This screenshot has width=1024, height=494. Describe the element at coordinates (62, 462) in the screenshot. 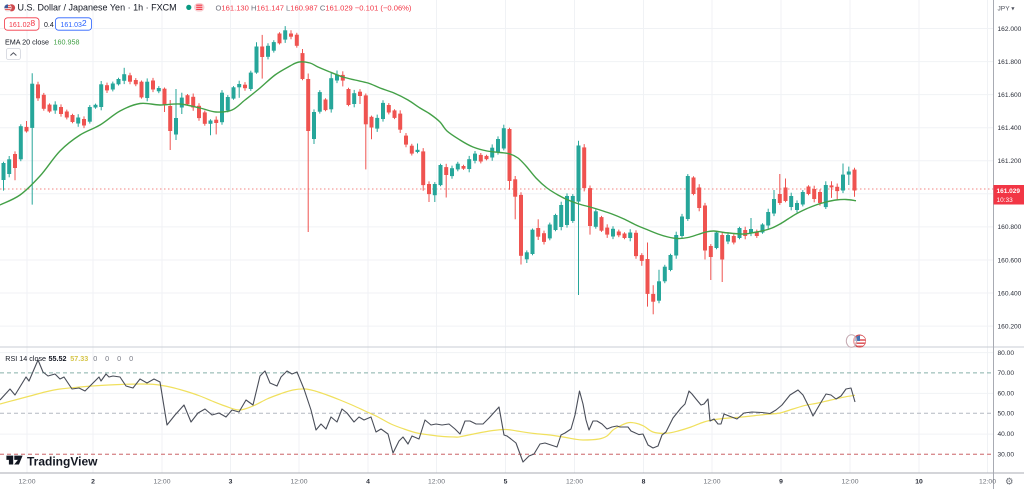

I see `svg-text: TradingView` at that location.